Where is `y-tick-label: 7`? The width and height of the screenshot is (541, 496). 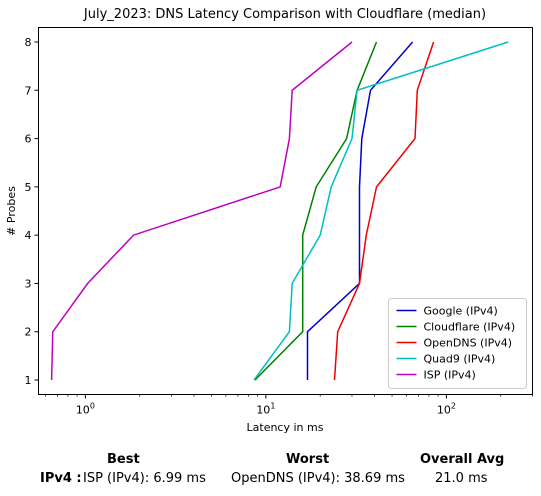 y-tick-label: 7 is located at coordinates (28, 90).